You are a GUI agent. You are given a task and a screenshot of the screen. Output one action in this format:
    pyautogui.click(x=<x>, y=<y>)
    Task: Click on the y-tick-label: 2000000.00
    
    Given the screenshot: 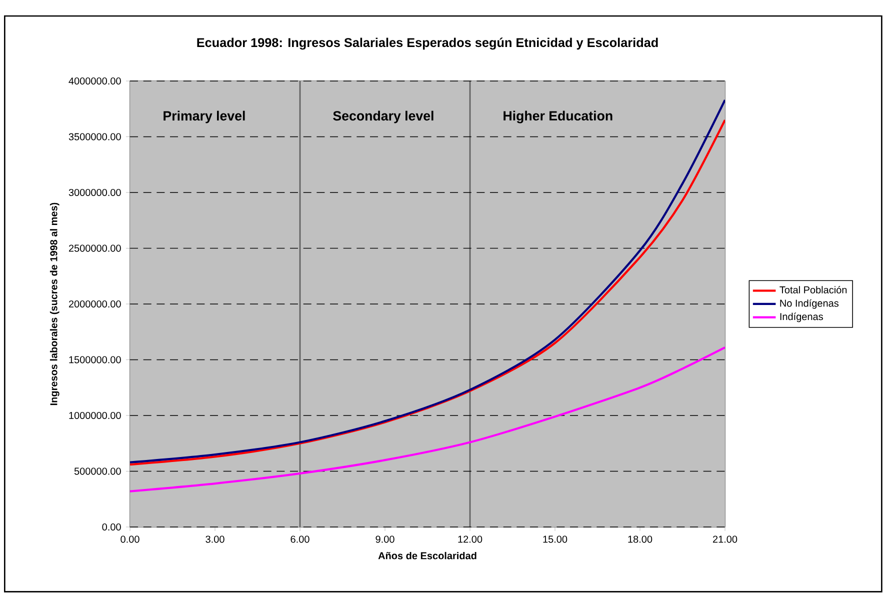 What is the action you would take?
    pyautogui.click(x=94, y=304)
    